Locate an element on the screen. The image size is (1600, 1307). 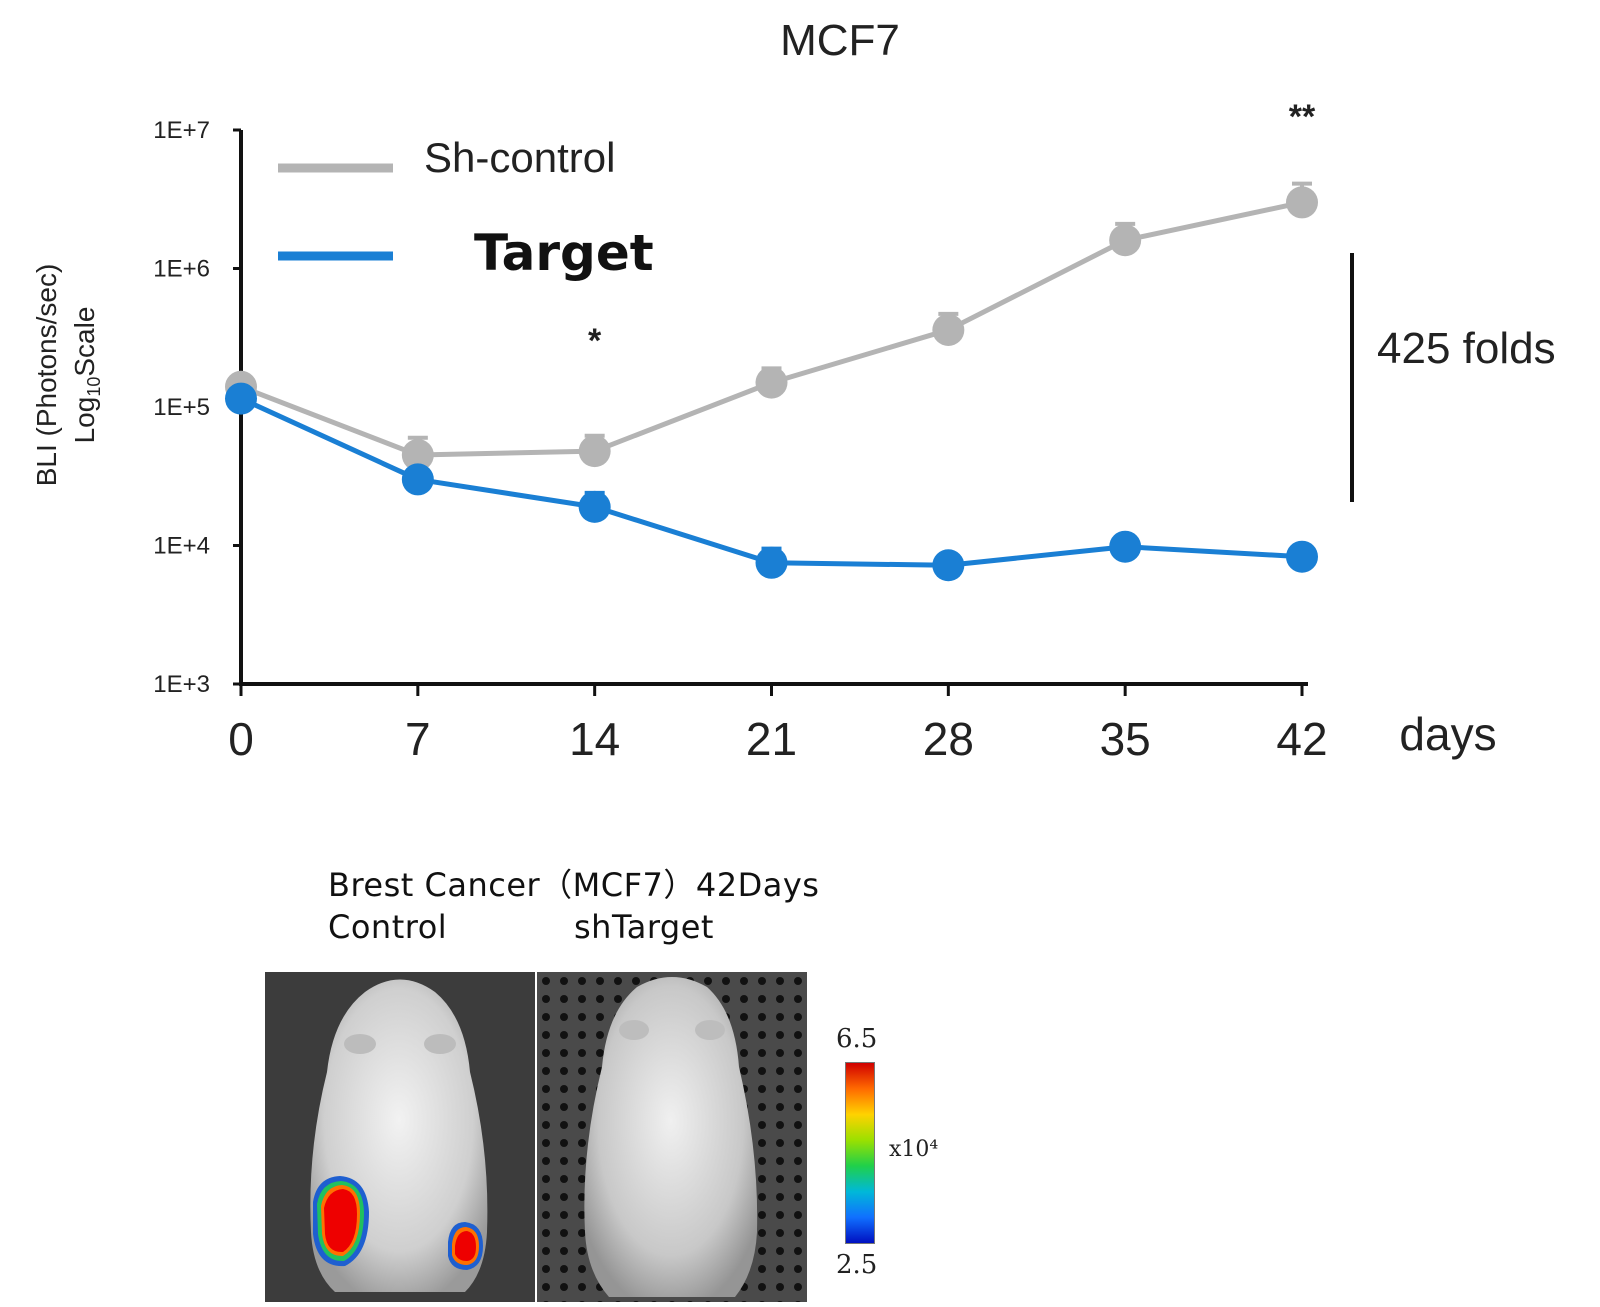
legend-label-target: Target is located at coordinates (564, 253).